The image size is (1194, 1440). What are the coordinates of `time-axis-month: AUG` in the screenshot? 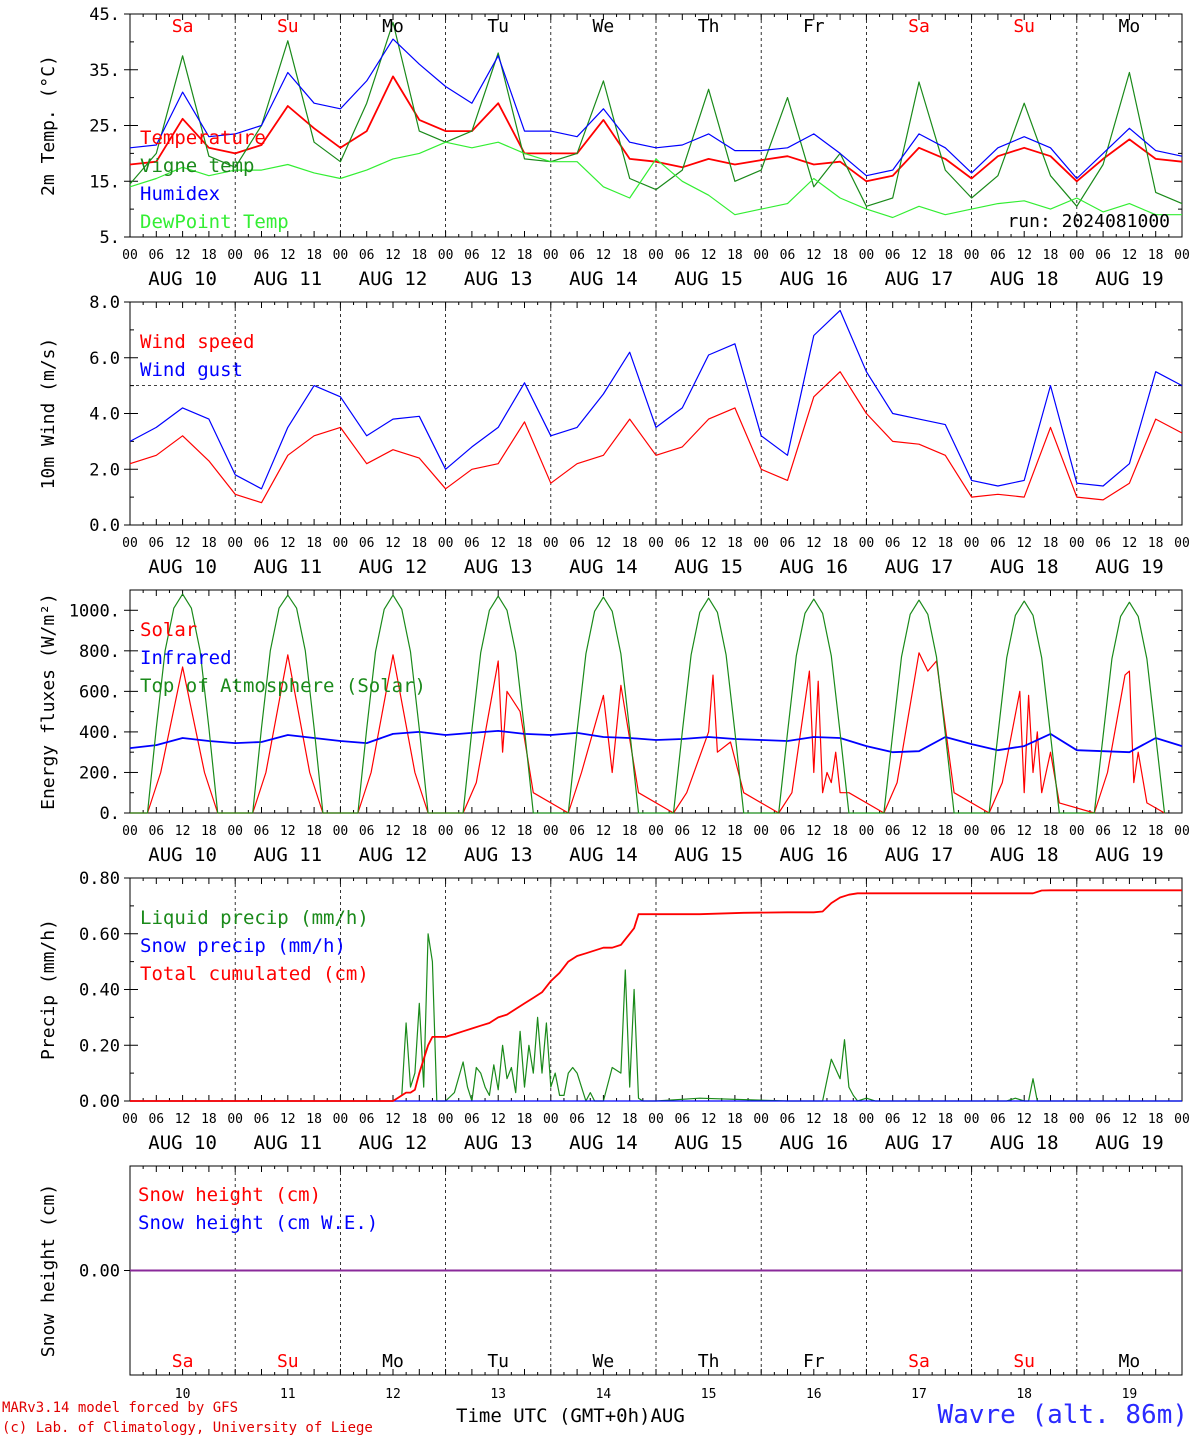 It's located at (667, 1416).